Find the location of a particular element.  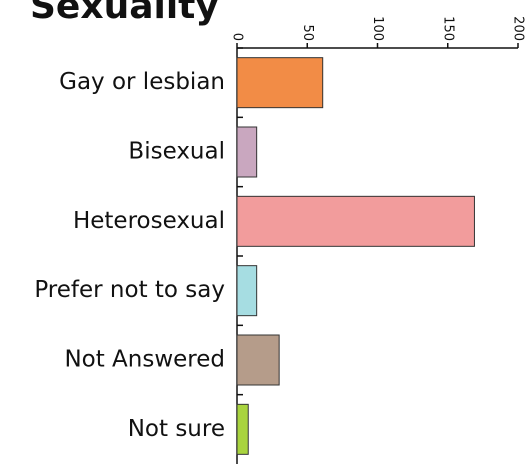

x-tick-label: 200 is located at coordinates (518, 28).